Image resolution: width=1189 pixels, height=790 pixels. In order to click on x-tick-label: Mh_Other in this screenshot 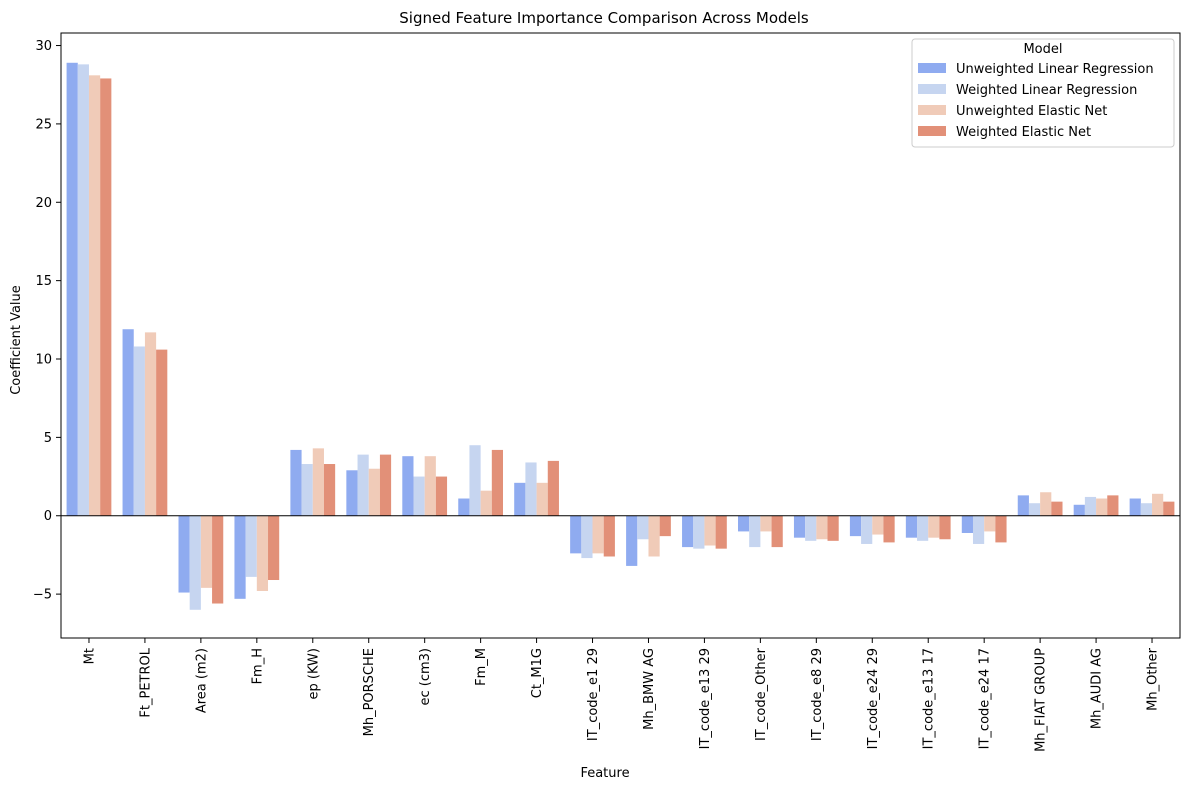, I will do `click(1153, 679)`.